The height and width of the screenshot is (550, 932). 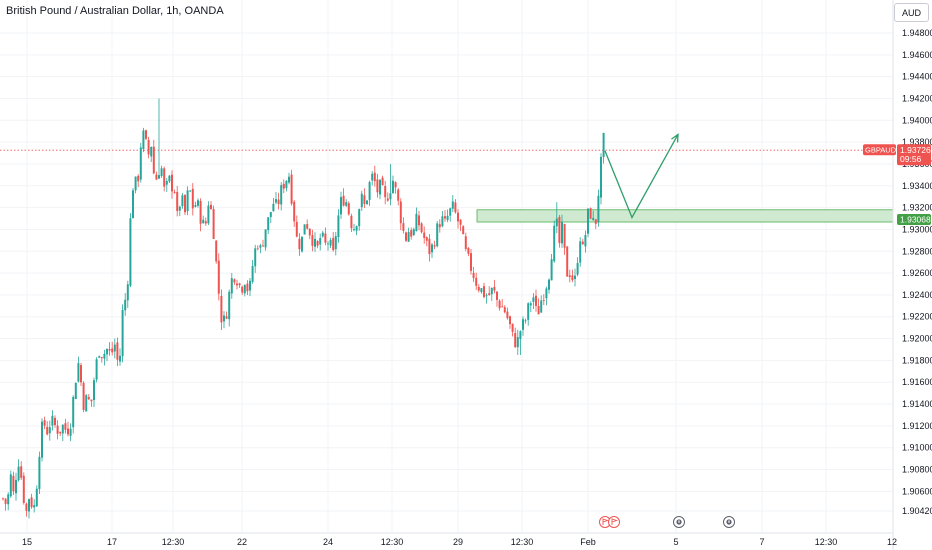 I want to click on flag-event-icon, so click(x=614, y=522).